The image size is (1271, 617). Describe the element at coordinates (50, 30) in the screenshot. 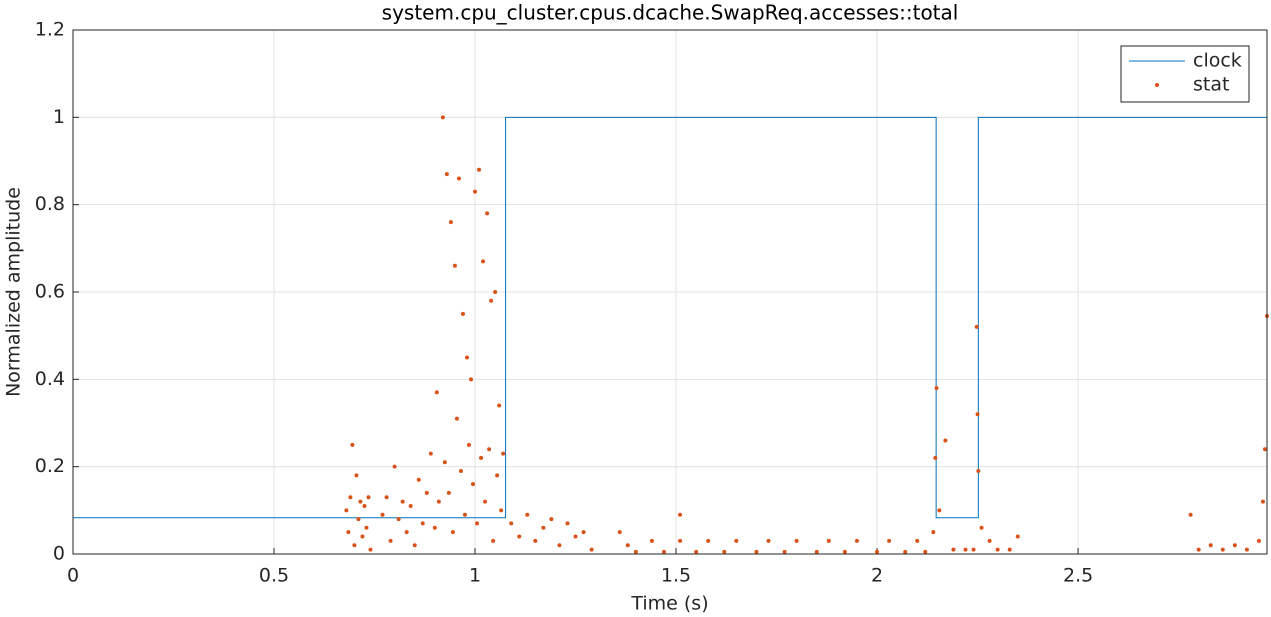

I see `y-tick-label: 1.2` at that location.